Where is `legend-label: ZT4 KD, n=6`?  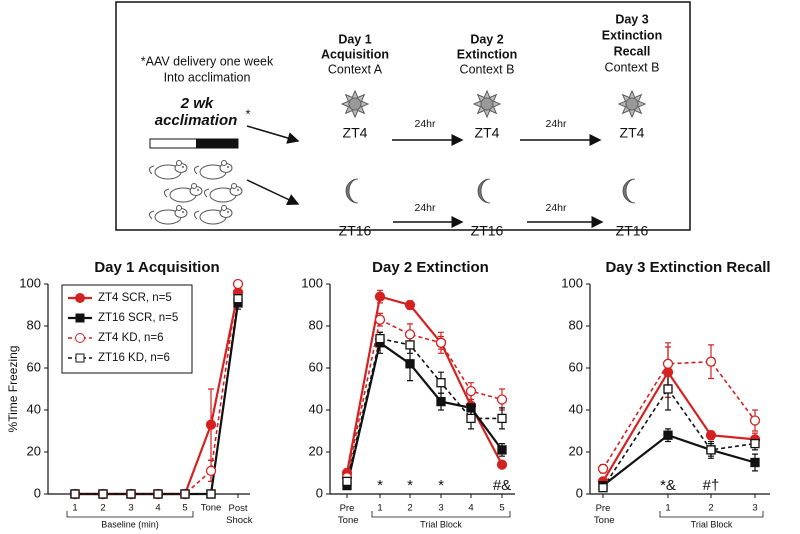 legend-label: ZT4 KD, n=6 is located at coordinates (131, 338).